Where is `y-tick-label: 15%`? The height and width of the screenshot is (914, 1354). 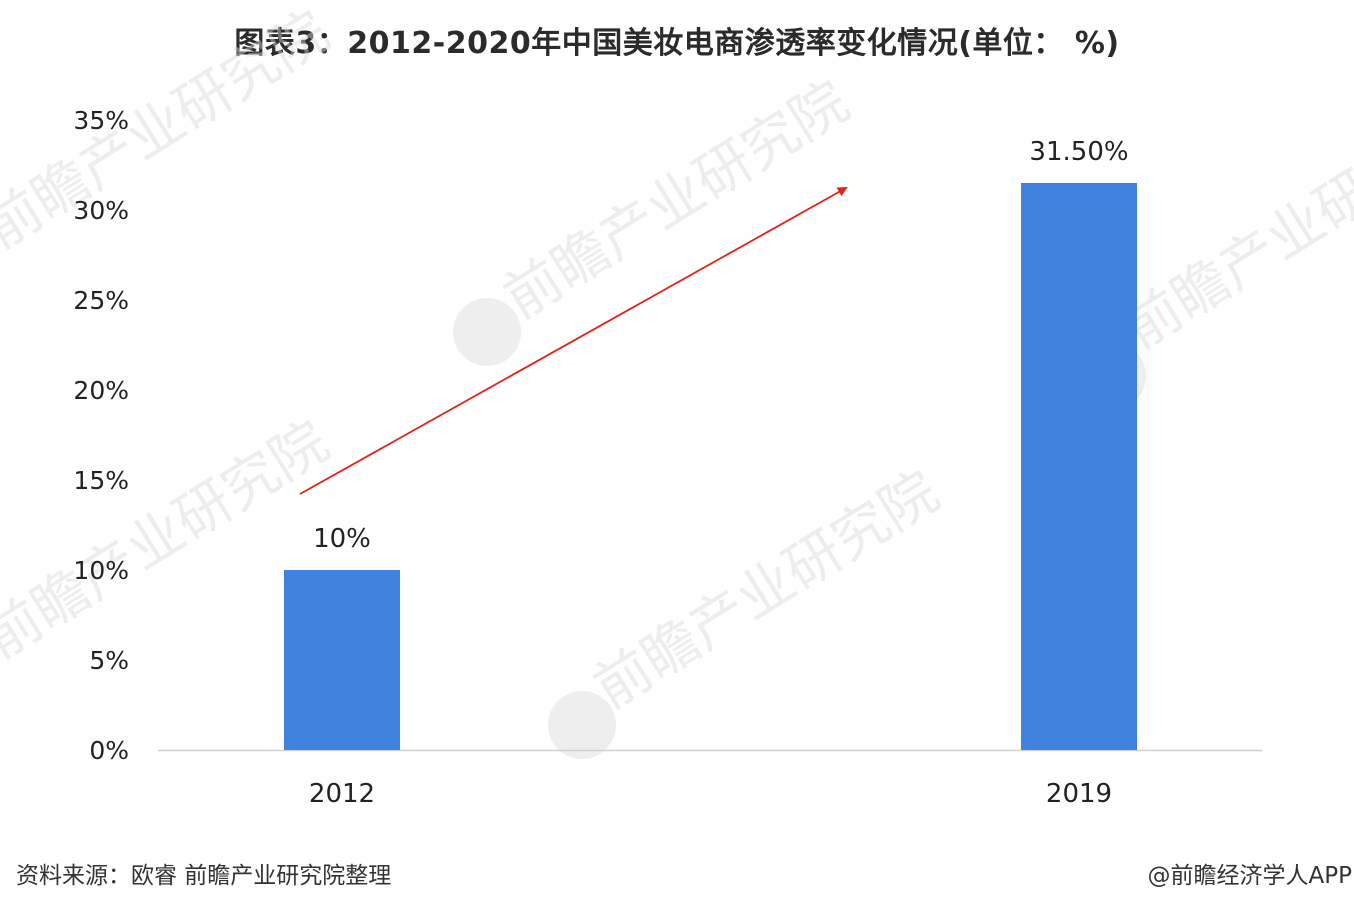
y-tick-label: 15% is located at coordinates (101, 480).